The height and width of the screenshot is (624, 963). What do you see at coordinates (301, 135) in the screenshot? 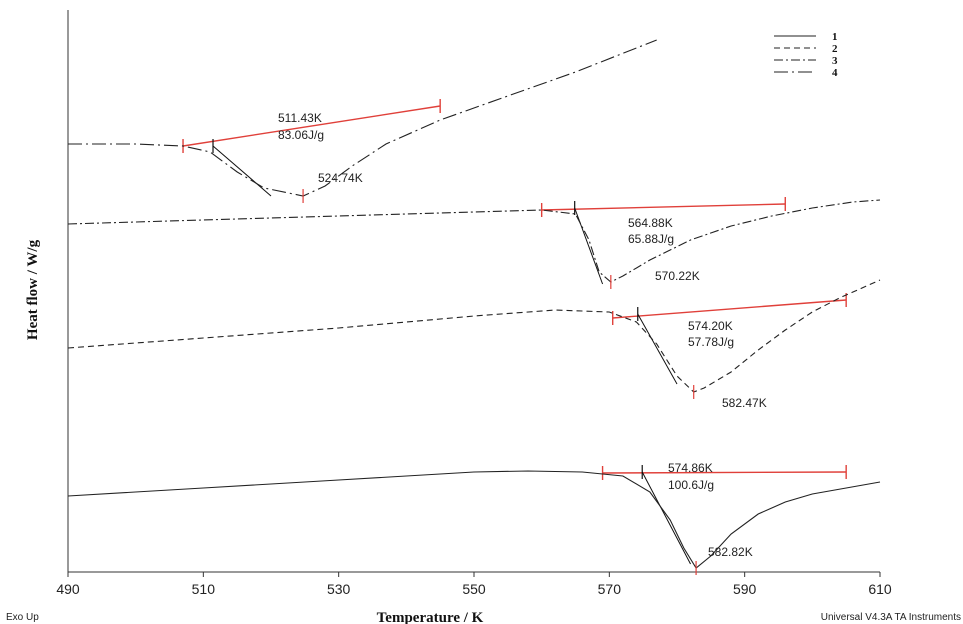
I see `enthalpy-label: 83.06J/g` at bounding box center [301, 135].